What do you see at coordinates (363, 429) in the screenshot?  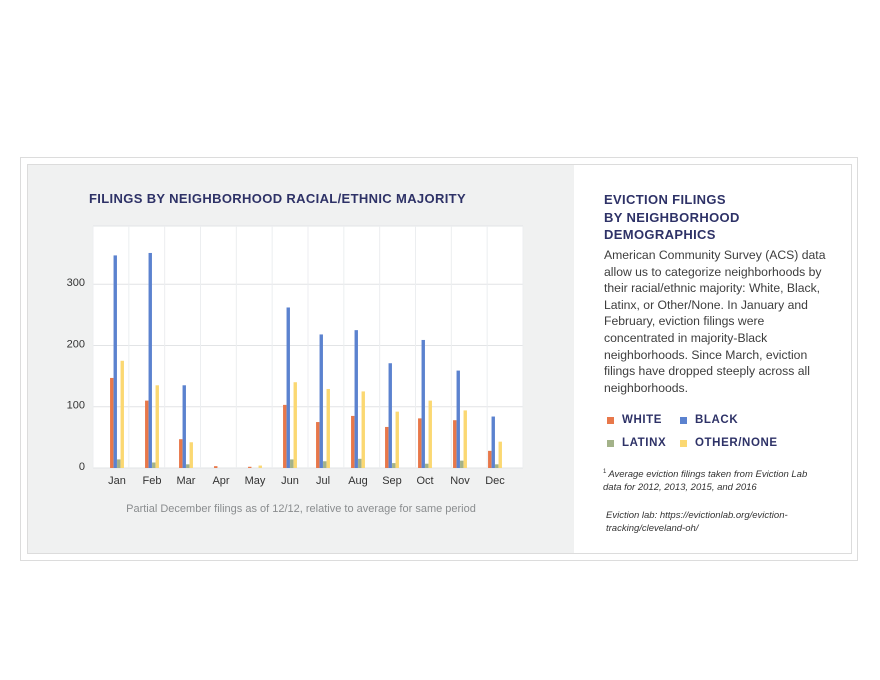 I see `bar-other-none-aug` at bounding box center [363, 429].